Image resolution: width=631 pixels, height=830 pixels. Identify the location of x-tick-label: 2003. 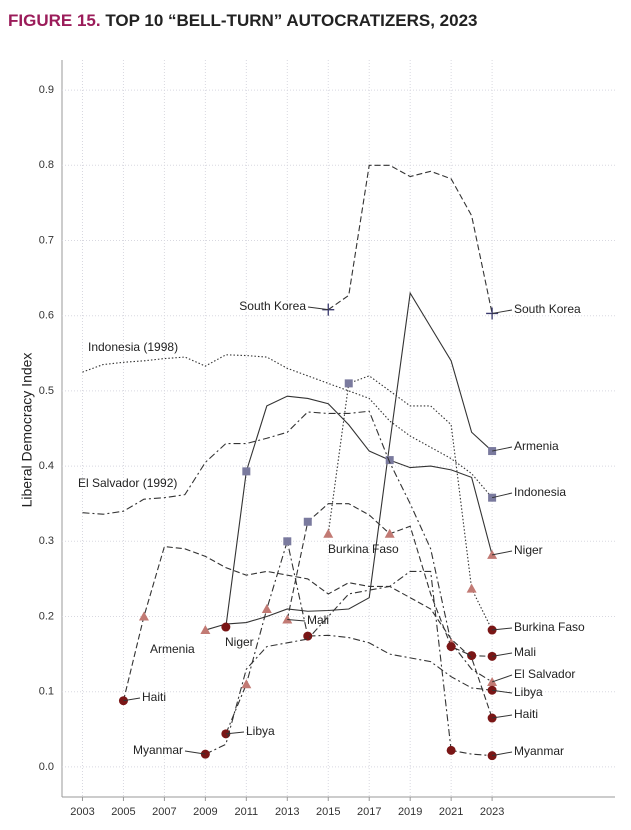
(82, 812).